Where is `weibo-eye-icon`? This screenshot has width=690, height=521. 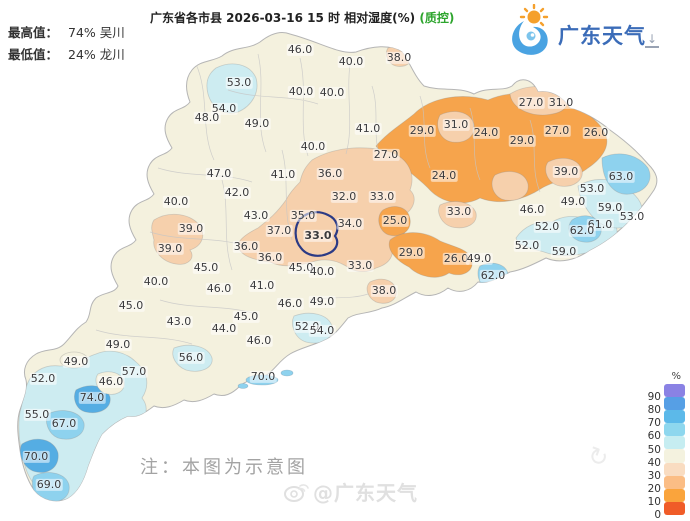 weibo-eye-icon is located at coordinates (296, 492).